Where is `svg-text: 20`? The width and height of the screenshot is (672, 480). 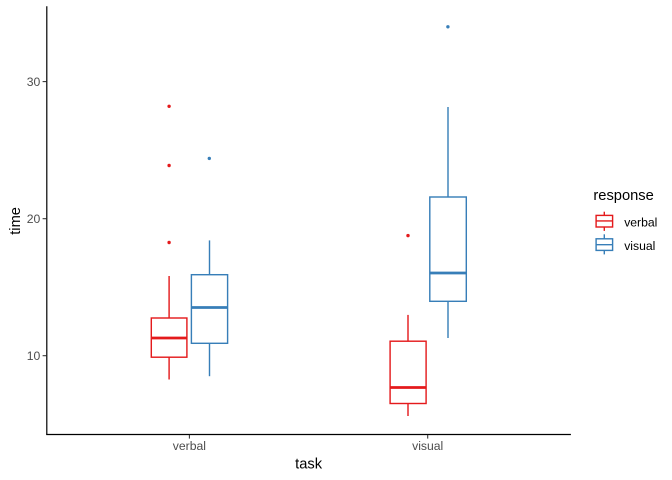
svg-text: 20 is located at coordinates (34, 219).